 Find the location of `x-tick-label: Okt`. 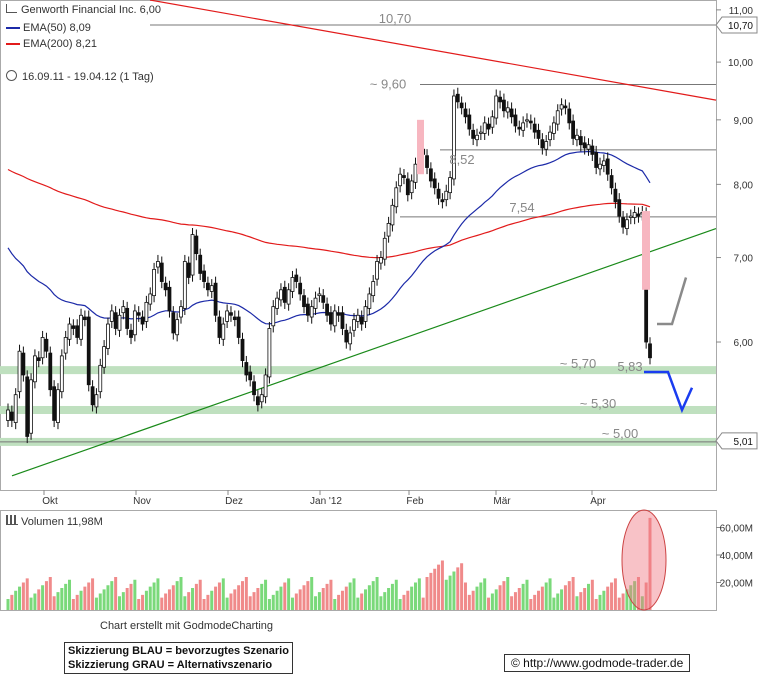

x-tick-label: Okt is located at coordinates (50, 501).